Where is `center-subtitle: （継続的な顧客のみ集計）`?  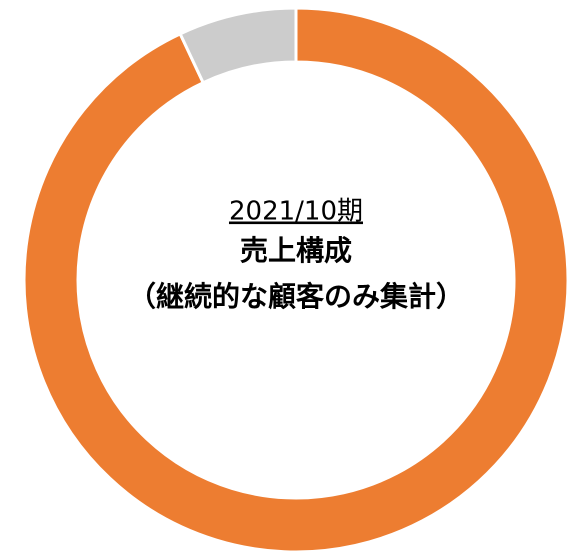 center-subtitle: （継続的な顧客のみ集計） is located at coordinates (296, 296).